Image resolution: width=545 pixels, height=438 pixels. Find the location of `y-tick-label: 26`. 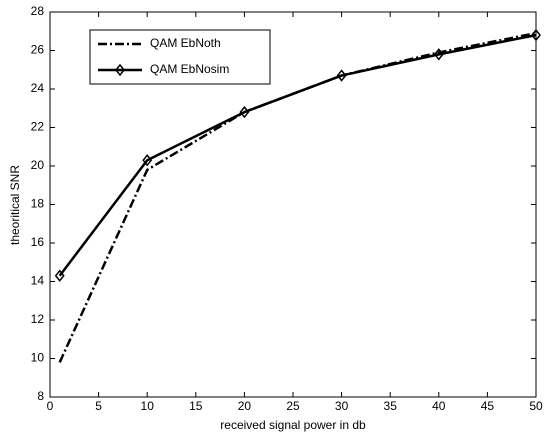

y-tick-label: 26 is located at coordinates (38, 50).